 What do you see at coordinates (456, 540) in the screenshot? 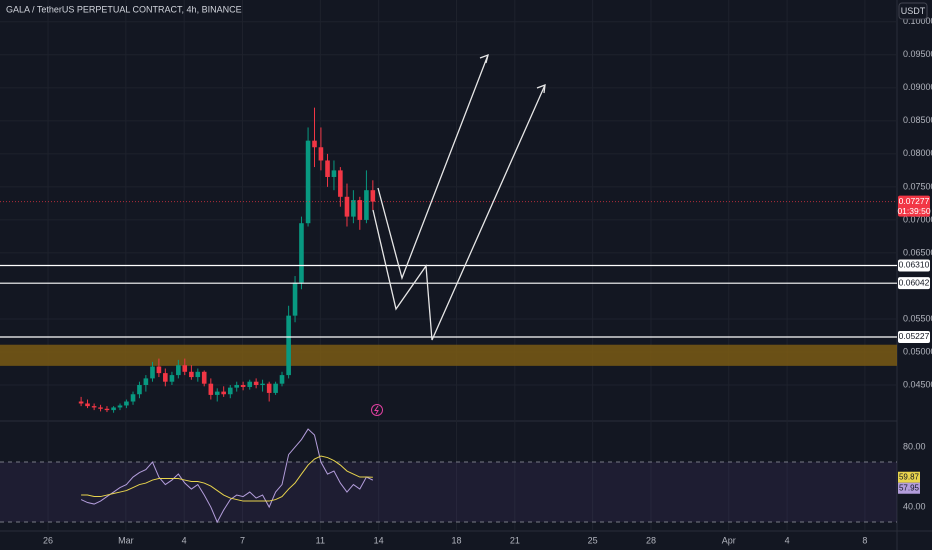
I see `x-tick-label: 18` at bounding box center [456, 540].